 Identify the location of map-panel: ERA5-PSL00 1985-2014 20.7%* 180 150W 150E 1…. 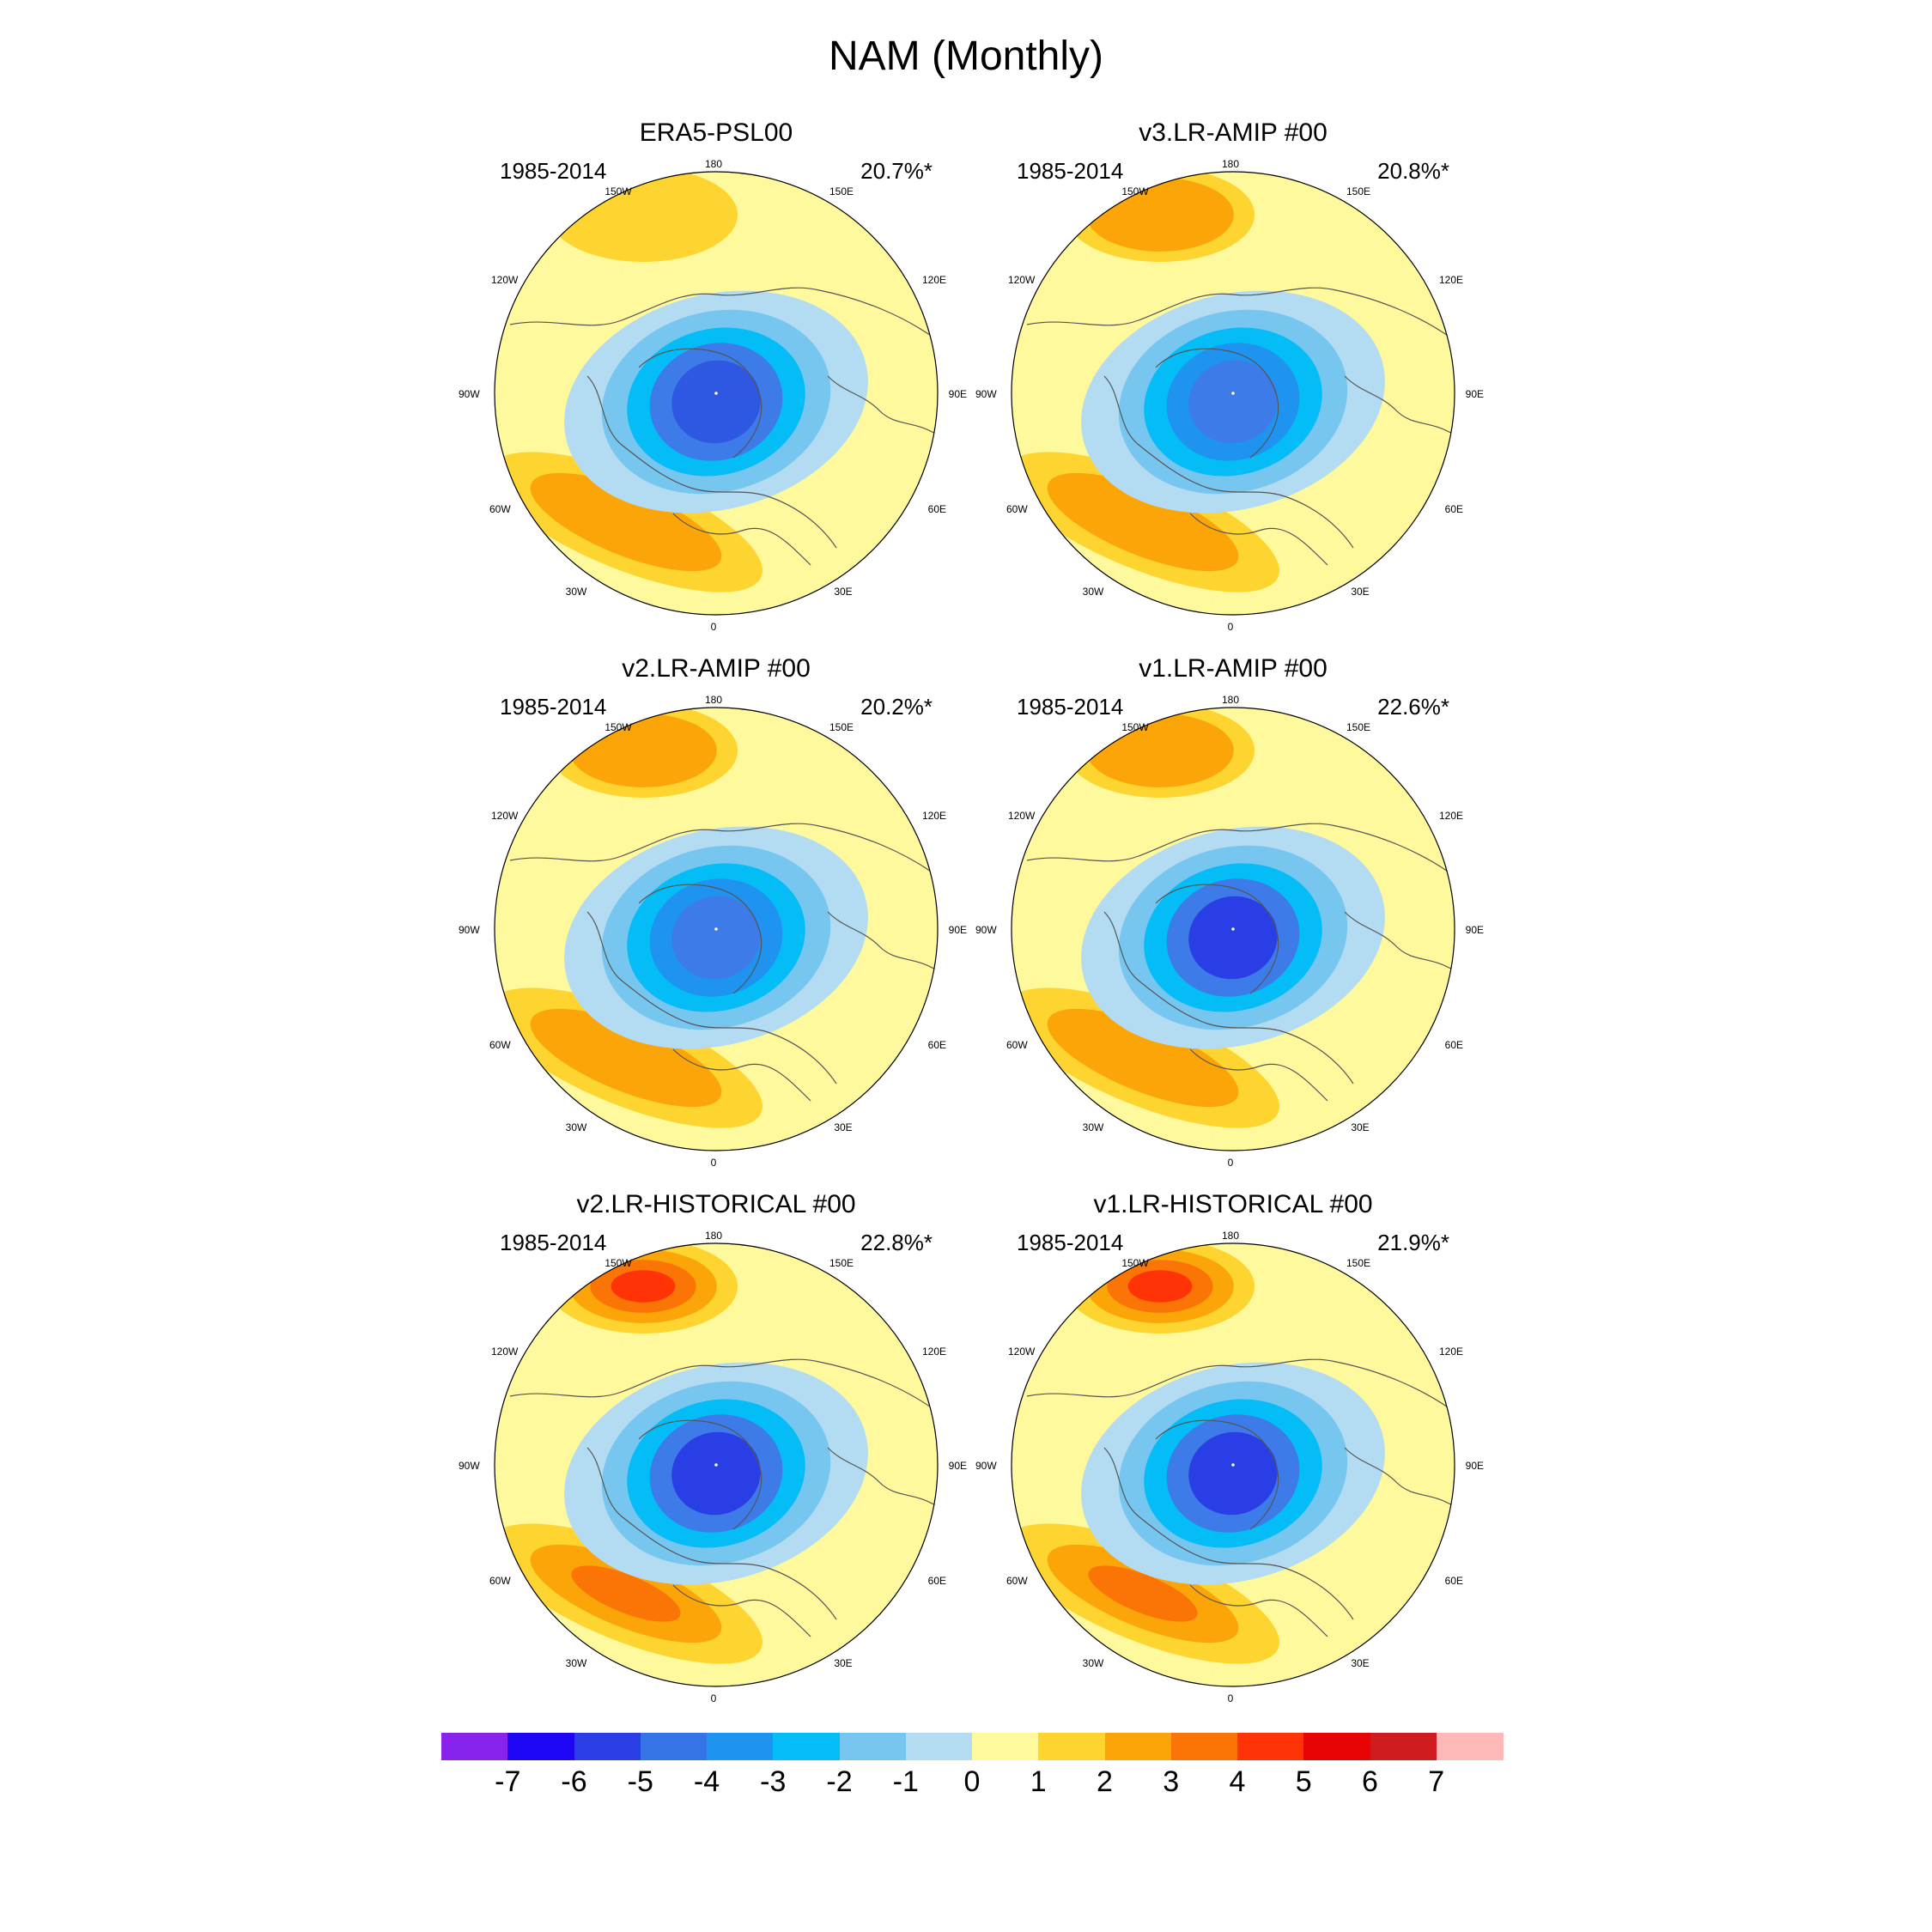
(716, 376).